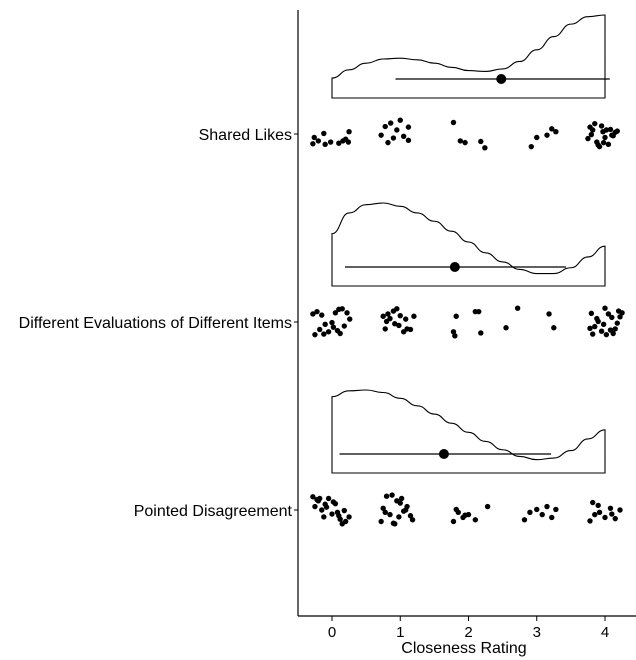 The width and height of the screenshot is (636, 660). What do you see at coordinates (468, 632) in the screenshot?
I see `x-tick-label: 2` at bounding box center [468, 632].